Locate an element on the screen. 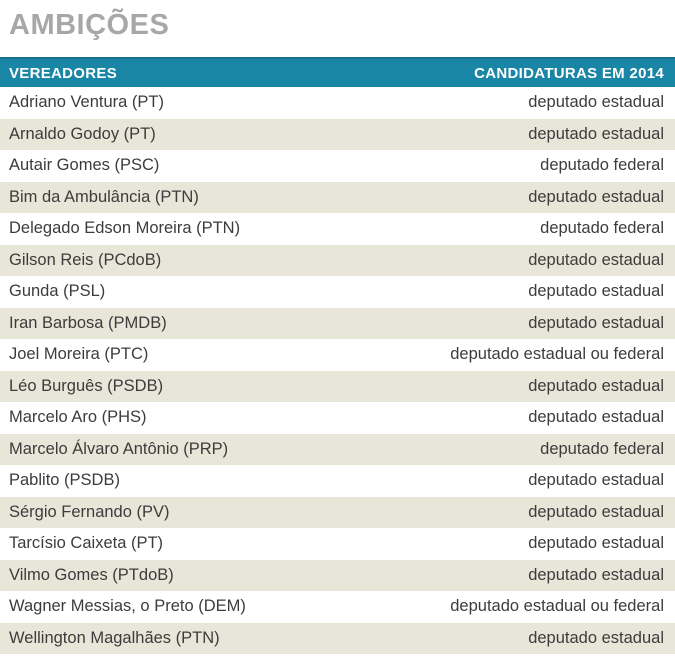 Image resolution: width=675 pixels, height=667 pixels. vereador-cell: Vilmo Gomes (PTdoB) is located at coordinates (91, 574).